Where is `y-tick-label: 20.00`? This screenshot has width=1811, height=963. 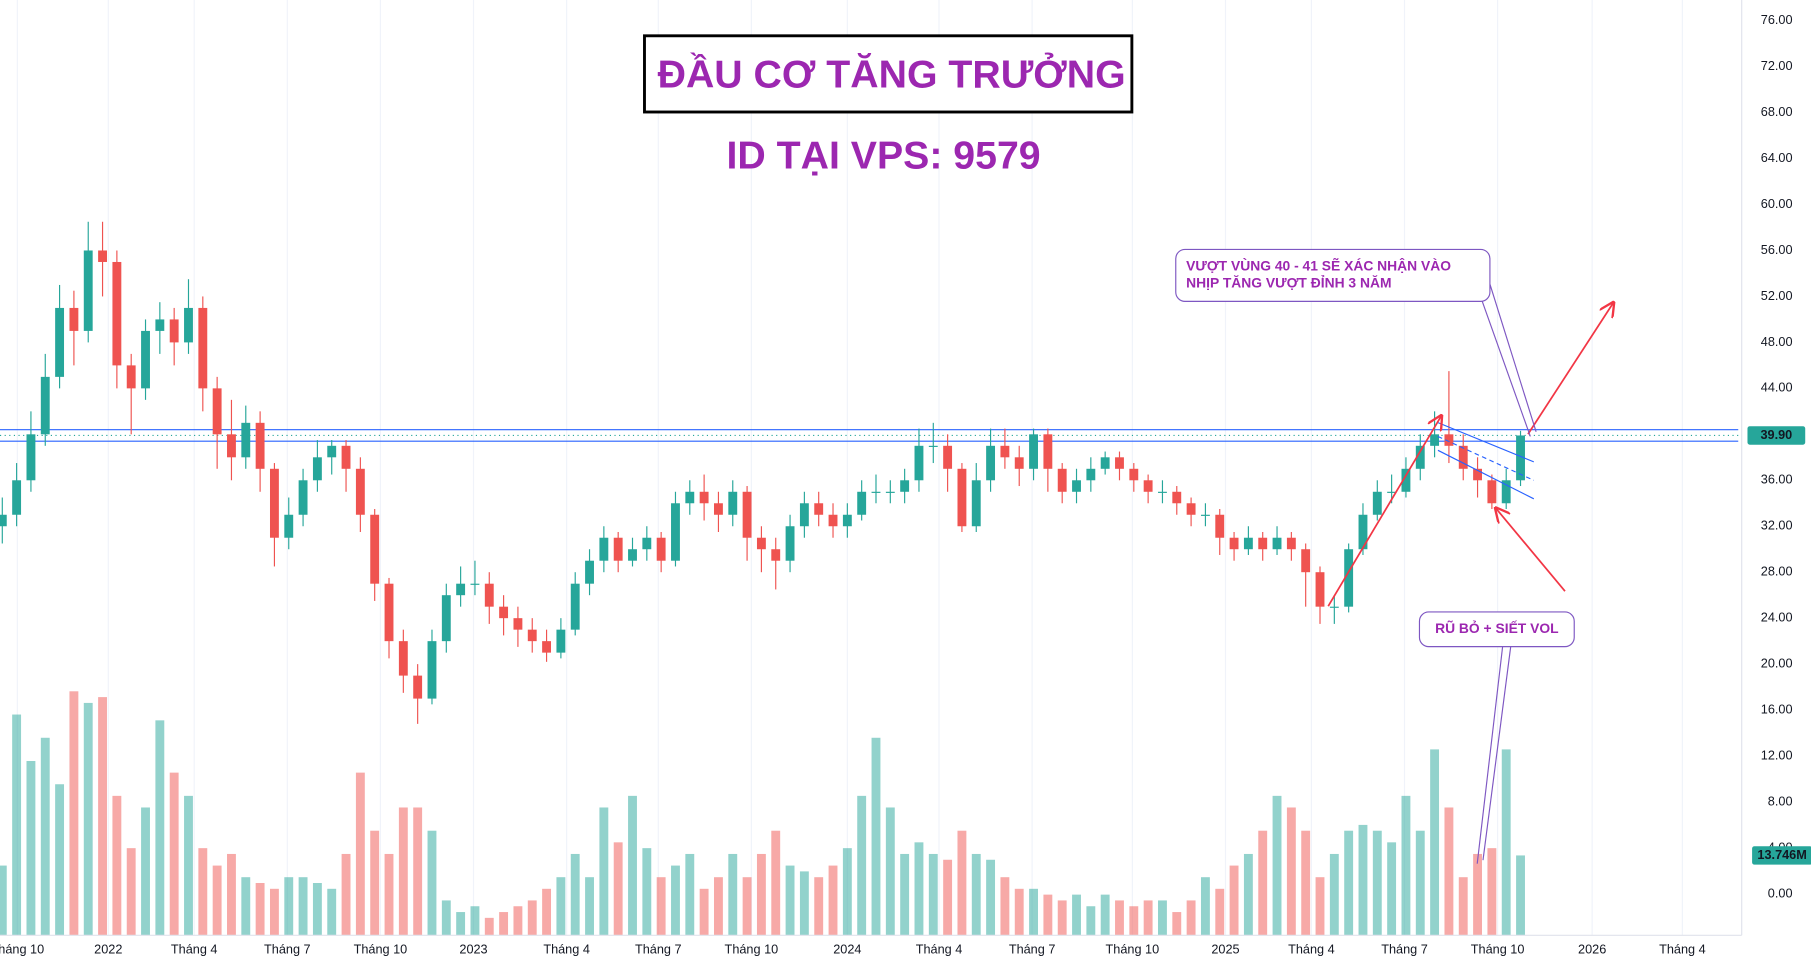
y-tick-label: 20.00 is located at coordinates (1777, 663).